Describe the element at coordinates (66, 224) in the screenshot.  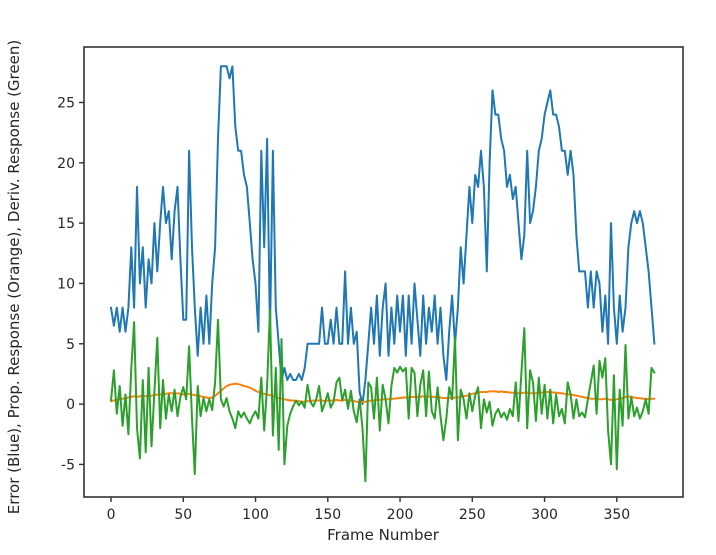
I see `y-tick-label: 15` at that location.